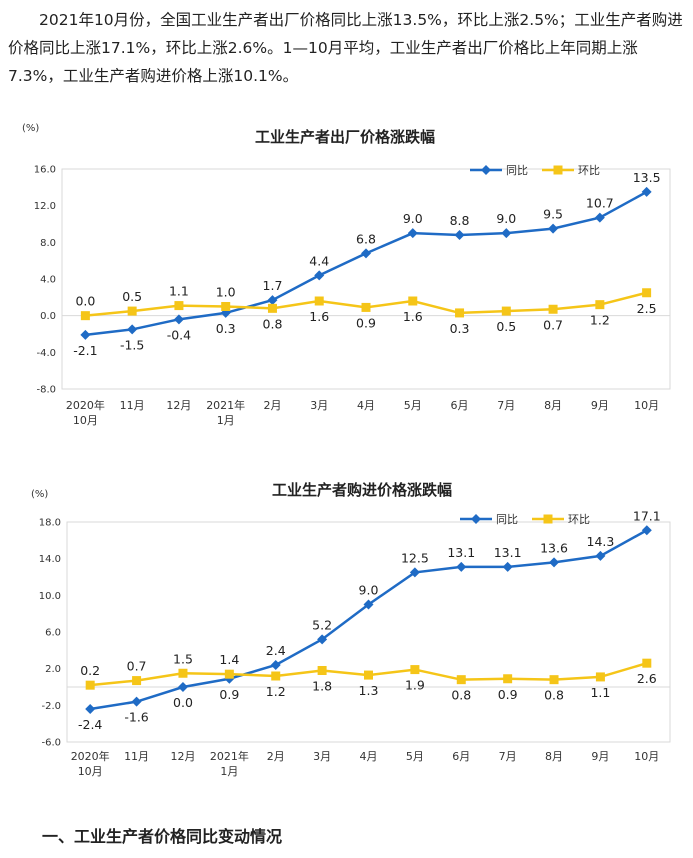  Describe the element at coordinates (46, 353) in the screenshot. I see `y-tick-label: -4.0` at that location.